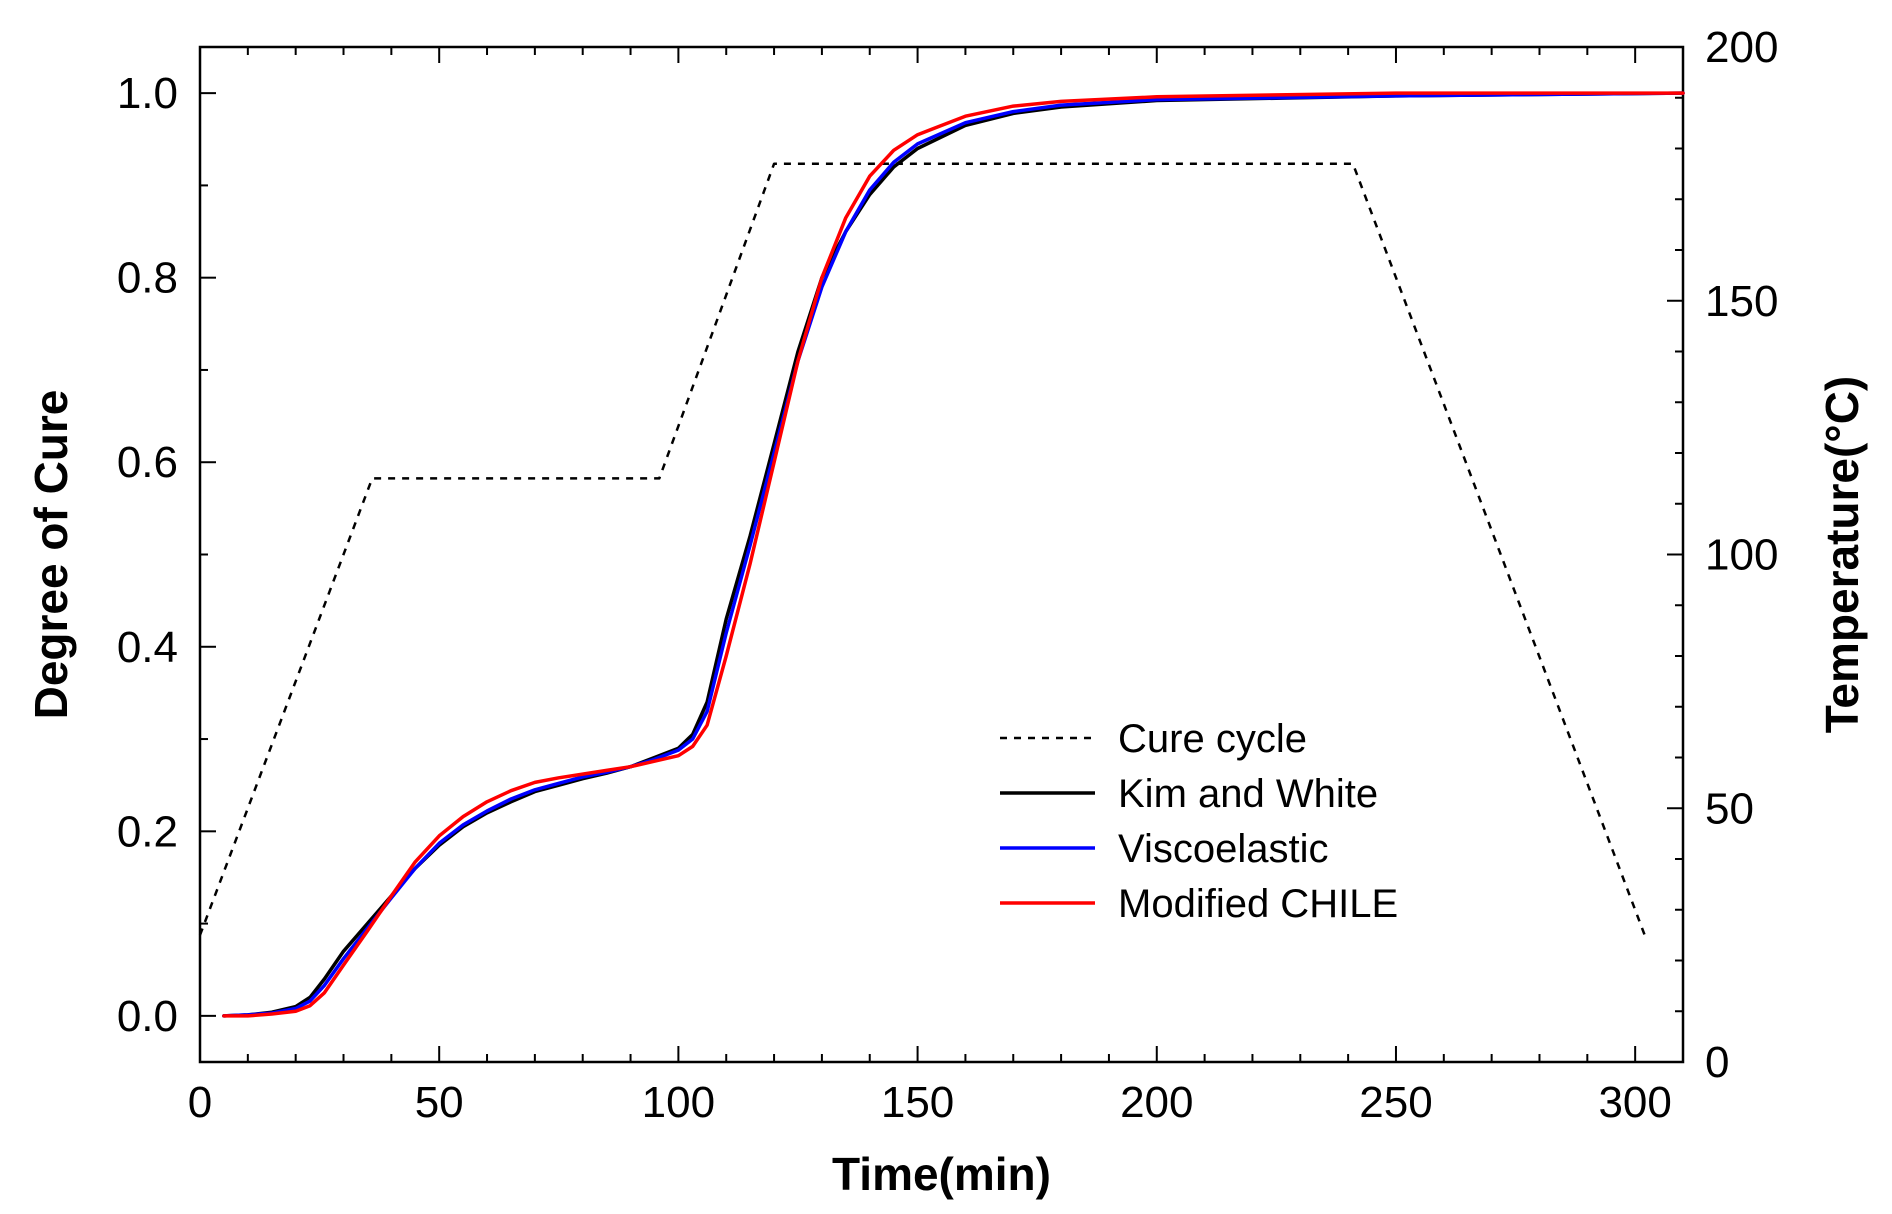  Describe the element at coordinates (147, 1016) in the screenshot. I see `y-tick-label: 0.0` at that location.